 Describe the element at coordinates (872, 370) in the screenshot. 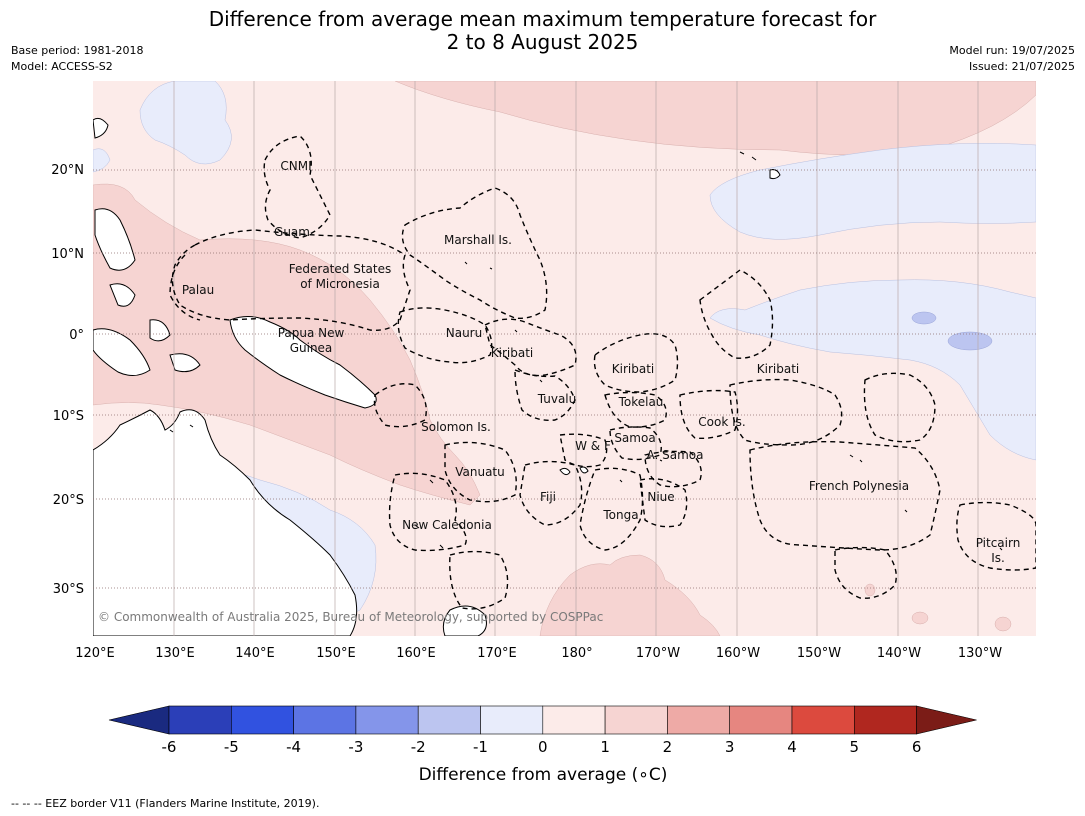

I see `anomaly-field-m1-0-east-equatorial` at that location.